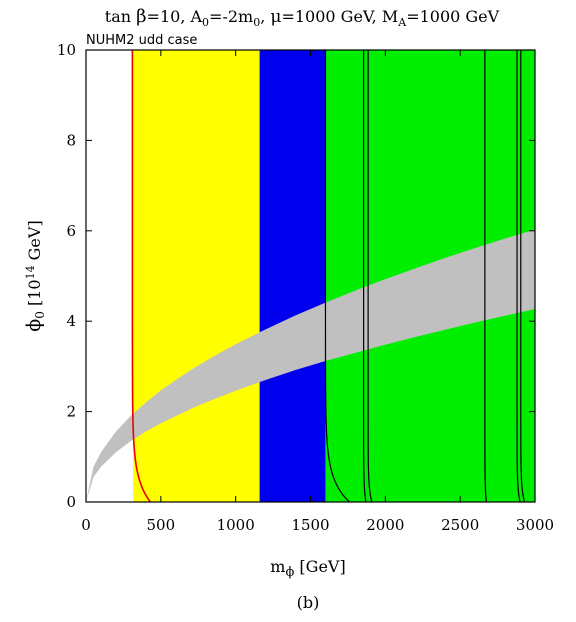  What do you see at coordinates (535, 525) in the screenshot?
I see `x-tick-label: 3000` at bounding box center [535, 525].